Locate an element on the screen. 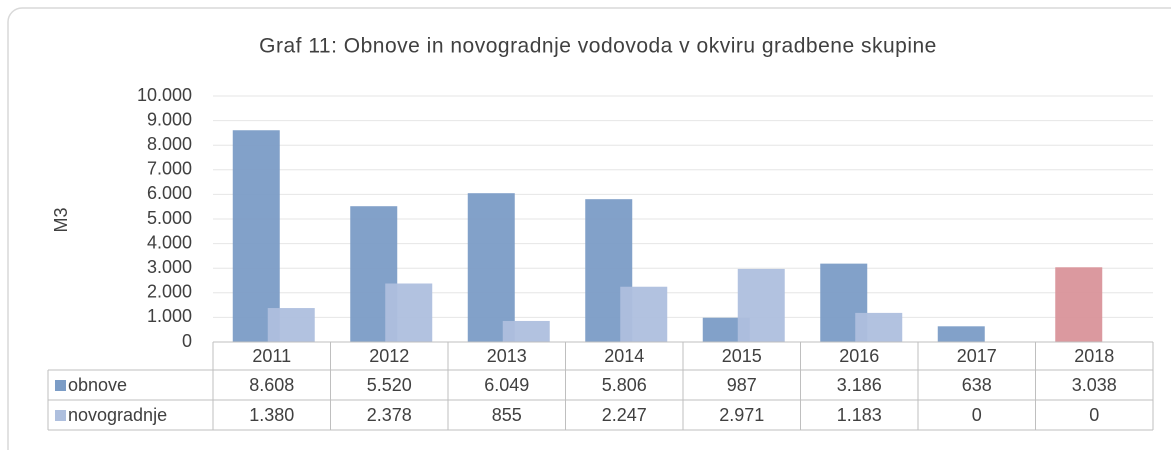 Image resolution: width=1171 pixels, height=450 pixels. table-value: 3.038 is located at coordinates (1094, 385).